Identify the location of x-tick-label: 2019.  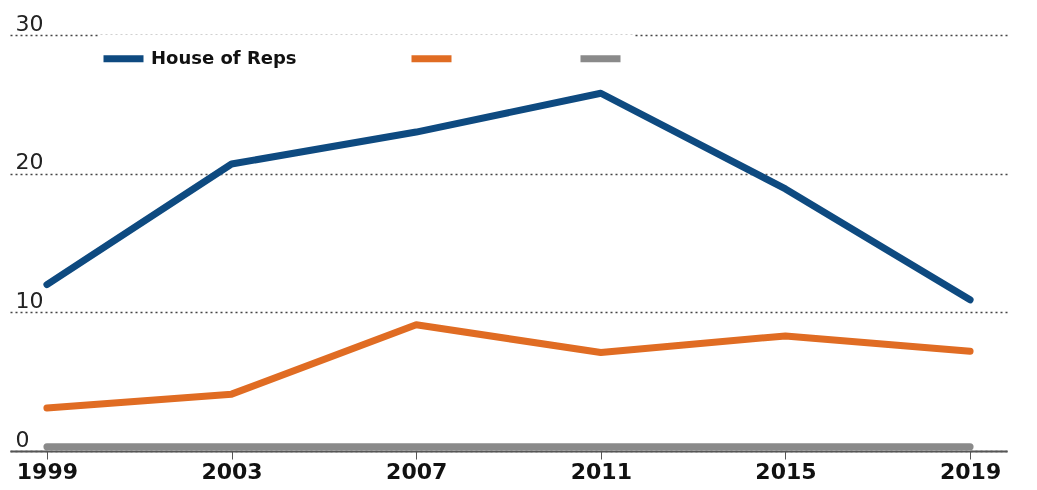
(970, 471).